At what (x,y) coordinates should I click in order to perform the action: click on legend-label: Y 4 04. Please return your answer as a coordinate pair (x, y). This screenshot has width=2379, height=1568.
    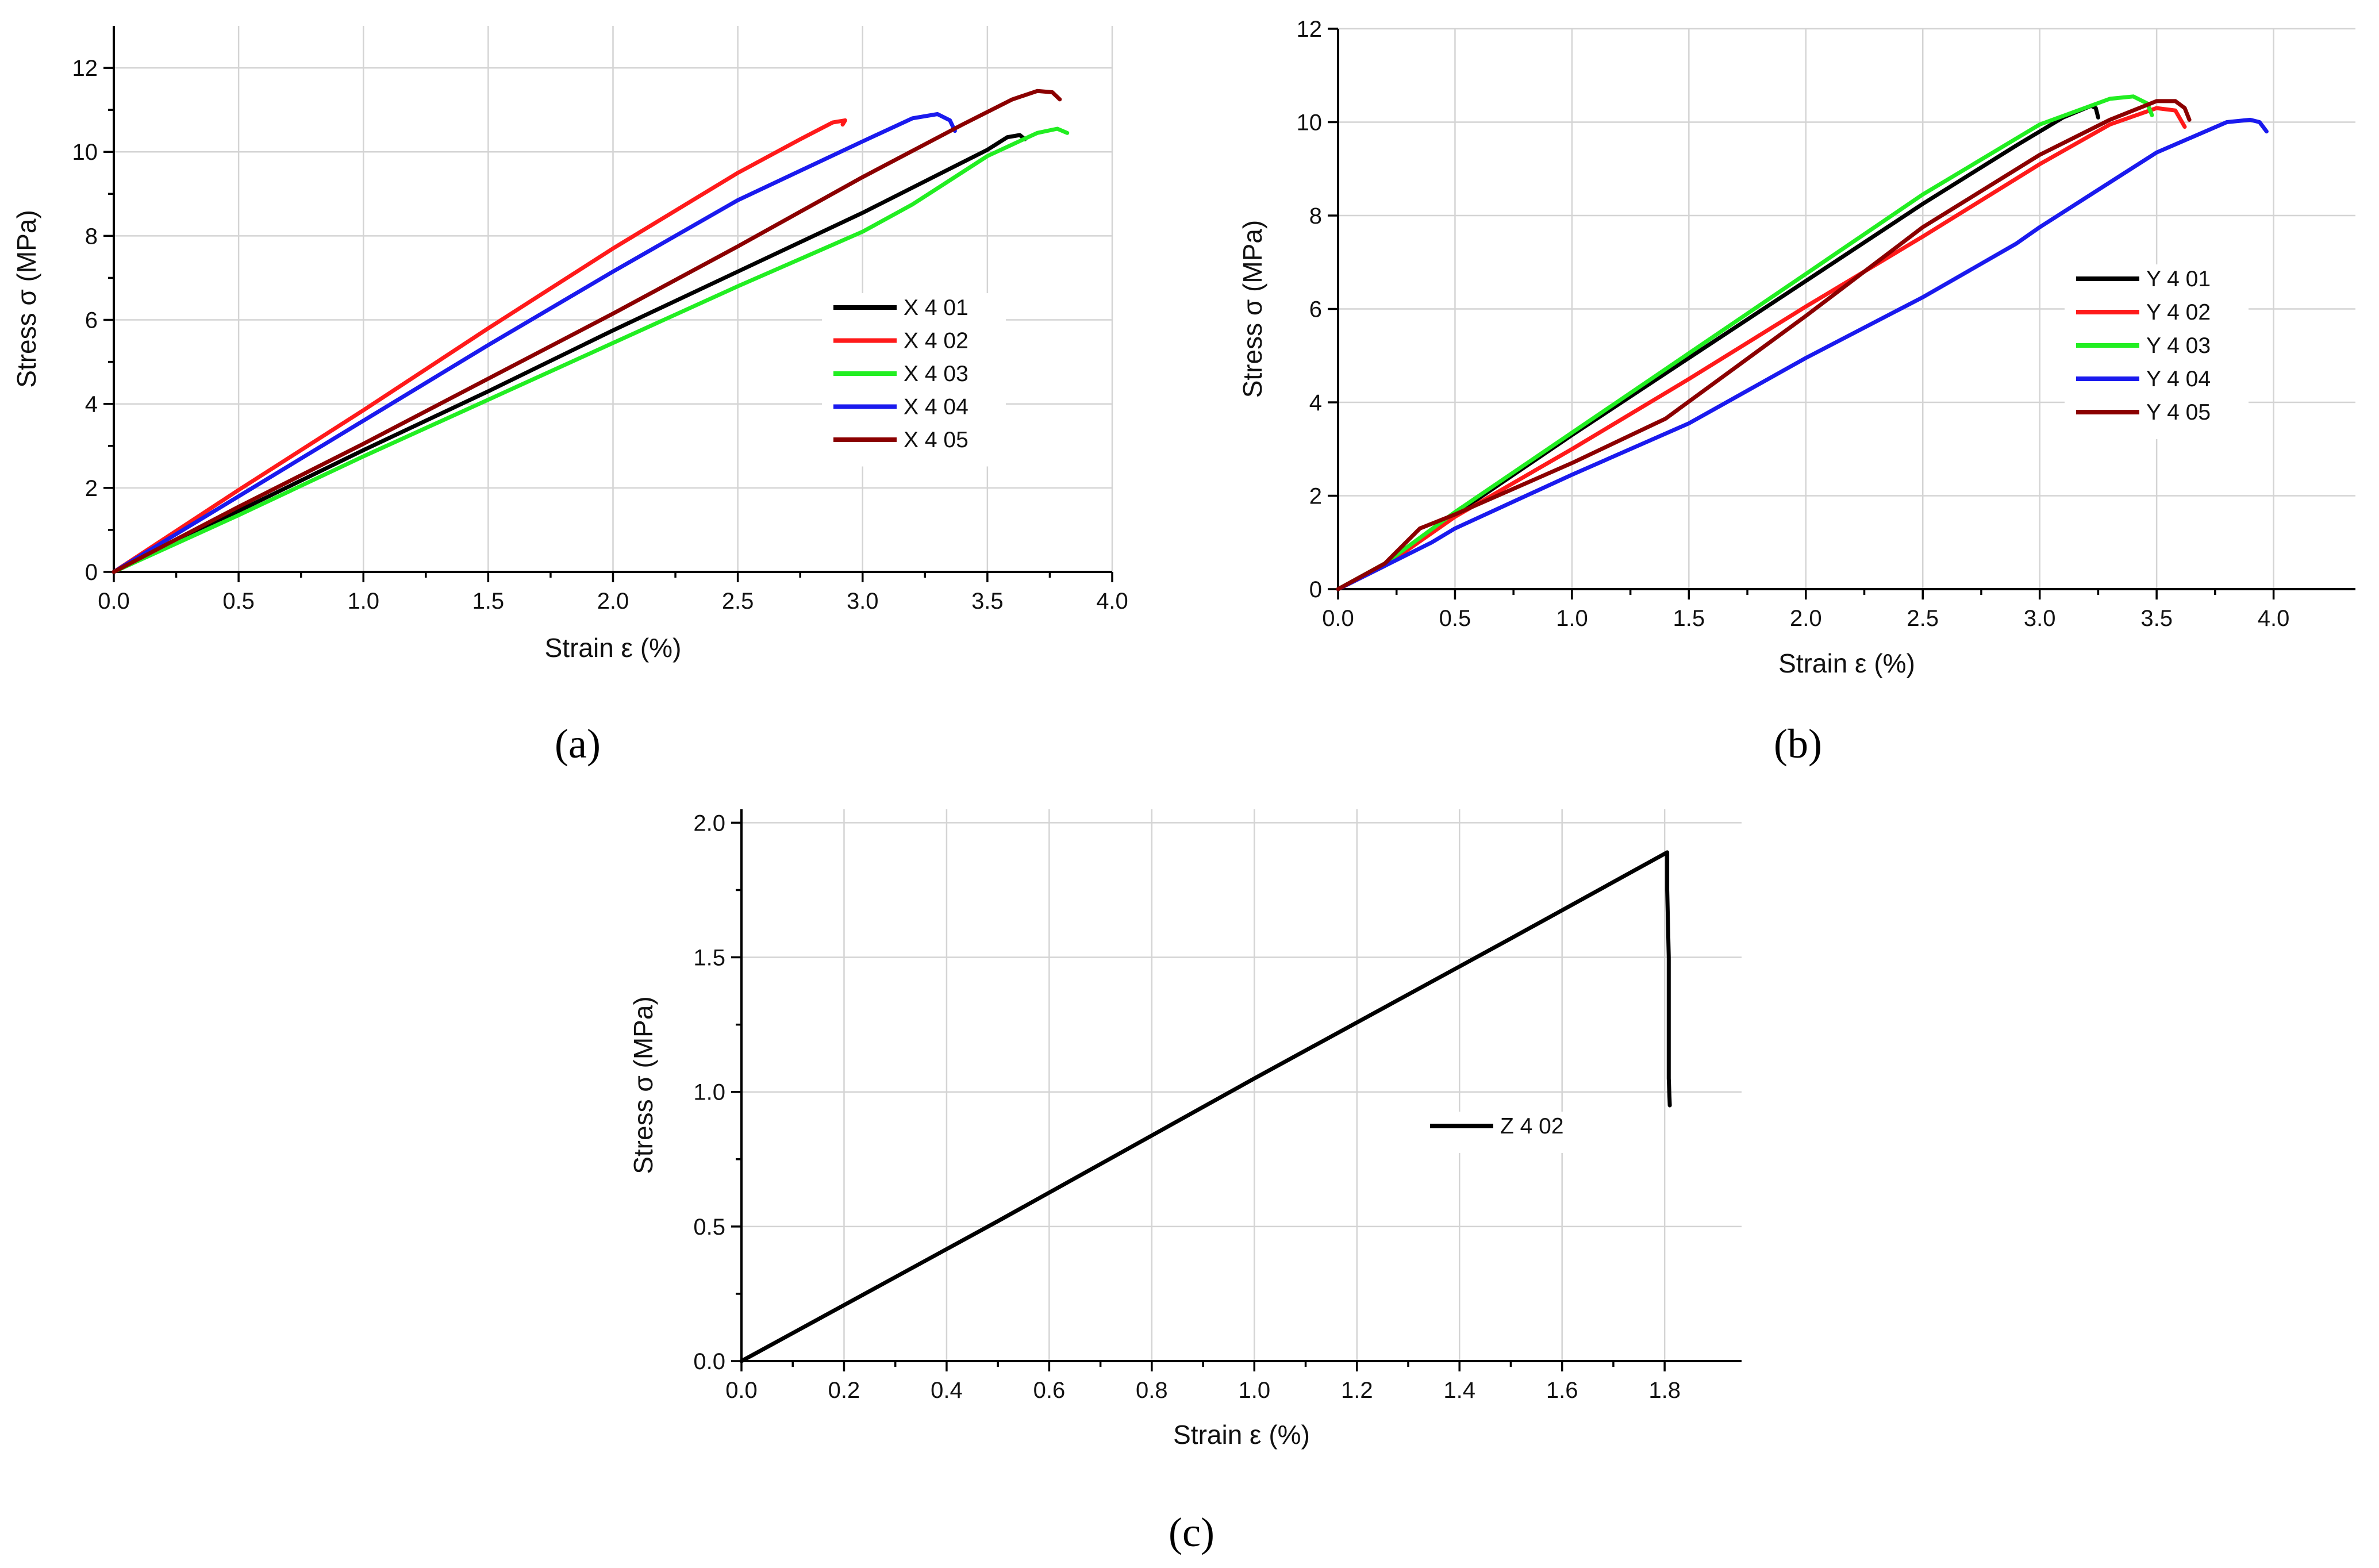
    Looking at the image, I should click on (2178, 379).